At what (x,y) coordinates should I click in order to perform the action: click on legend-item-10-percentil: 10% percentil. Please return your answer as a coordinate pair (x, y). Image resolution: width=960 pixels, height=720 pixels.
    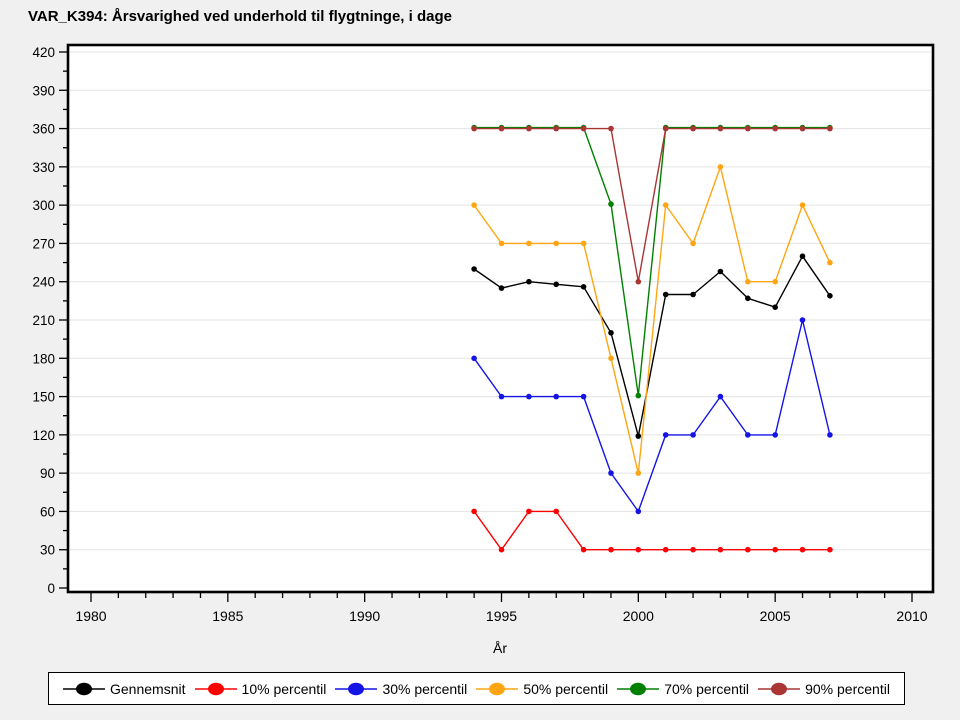
    Looking at the image, I should click on (260, 688).